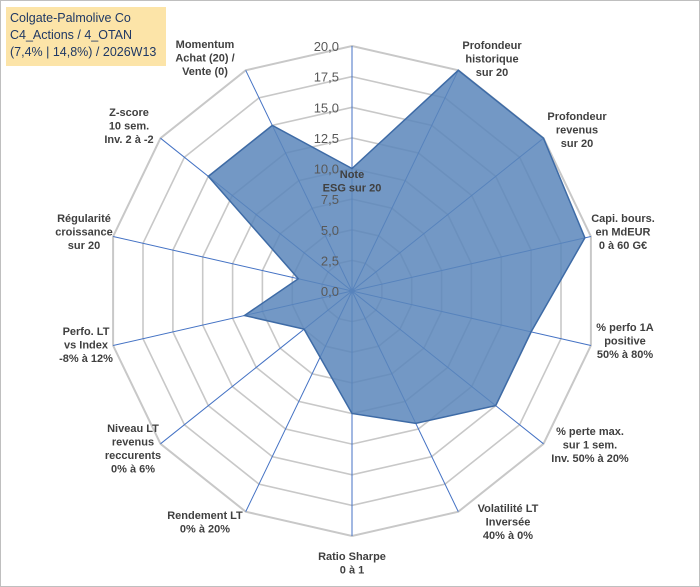  Describe the element at coordinates (330, 230) in the screenshot. I see `tick-label: 5,0` at that location.